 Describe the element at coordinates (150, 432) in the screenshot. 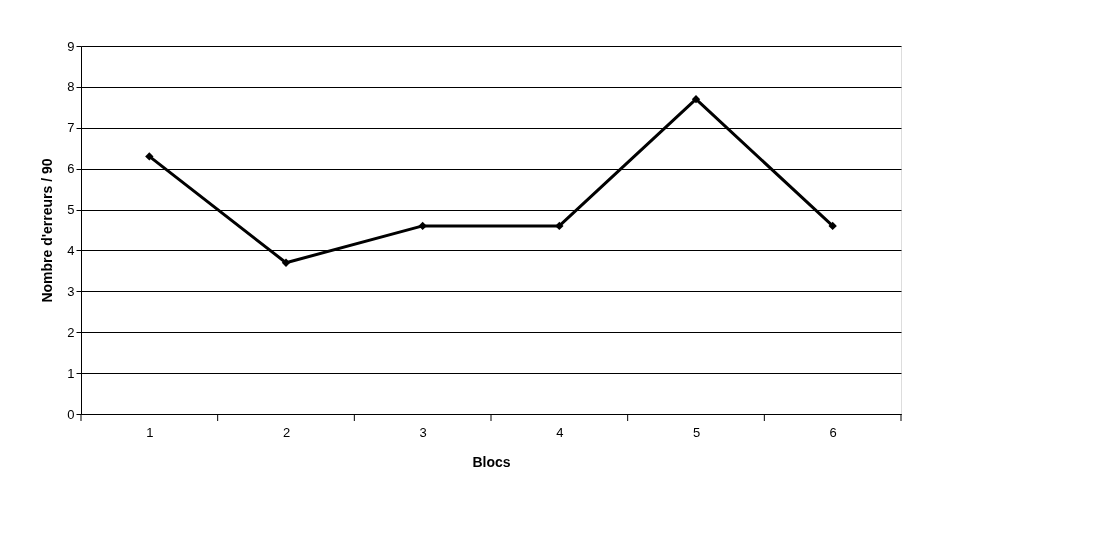

I see `x-tick-label: 1` at that location.